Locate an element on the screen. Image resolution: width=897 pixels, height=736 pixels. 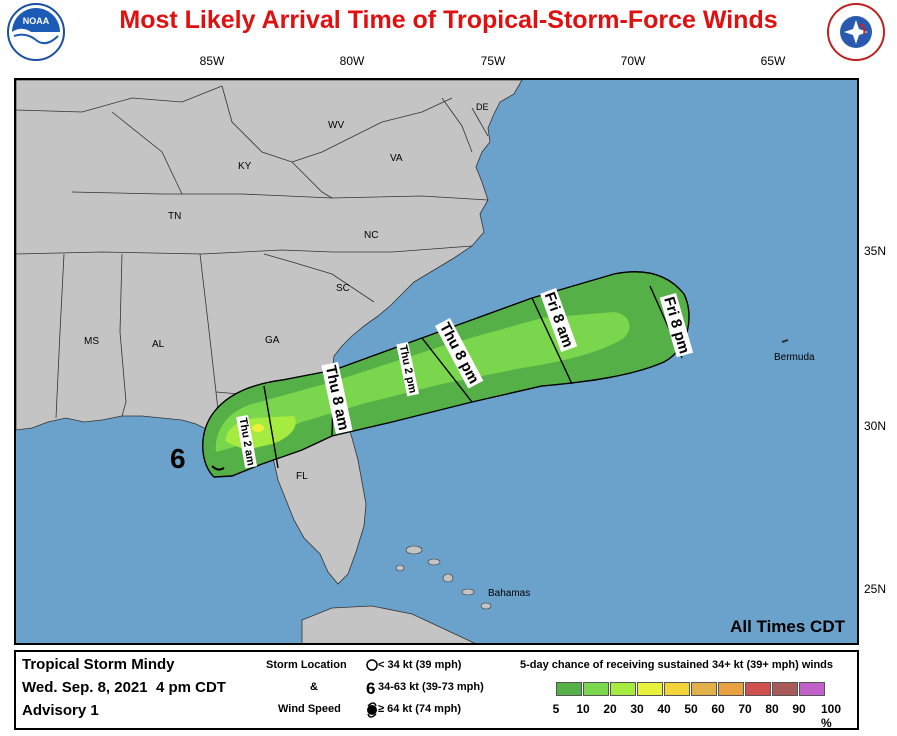
lat-label-35n: 35N is located at coordinates (875, 251).